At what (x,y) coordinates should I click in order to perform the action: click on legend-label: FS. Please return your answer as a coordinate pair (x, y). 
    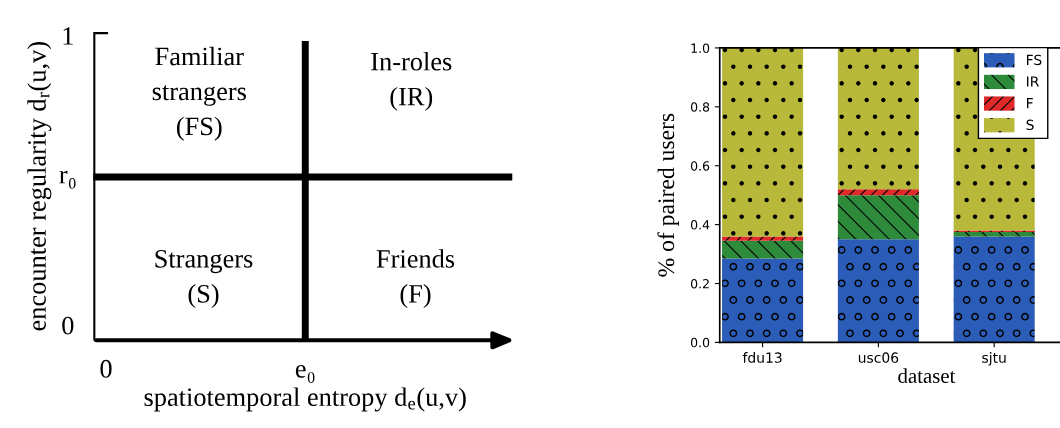
    Looking at the image, I should click on (1034, 60).